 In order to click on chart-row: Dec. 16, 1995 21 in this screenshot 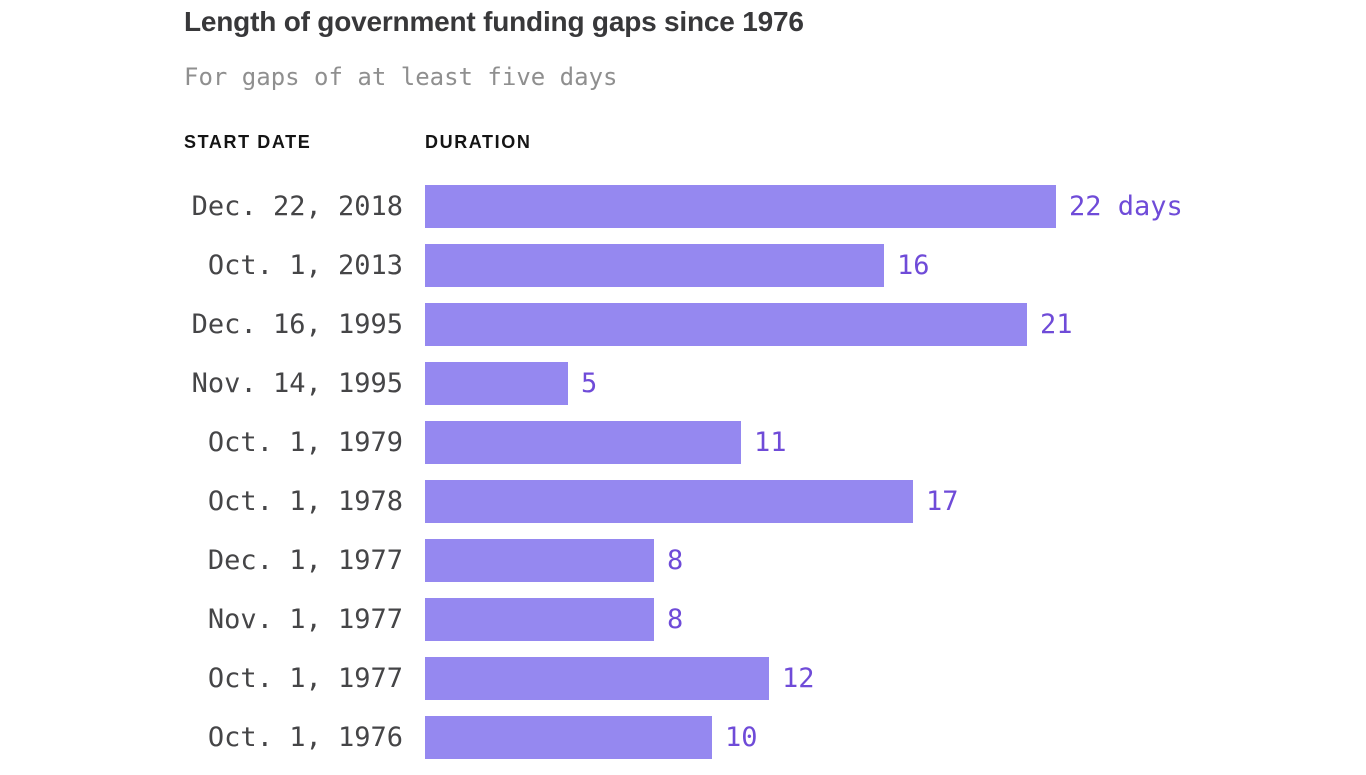, I will do `click(683, 324)`.